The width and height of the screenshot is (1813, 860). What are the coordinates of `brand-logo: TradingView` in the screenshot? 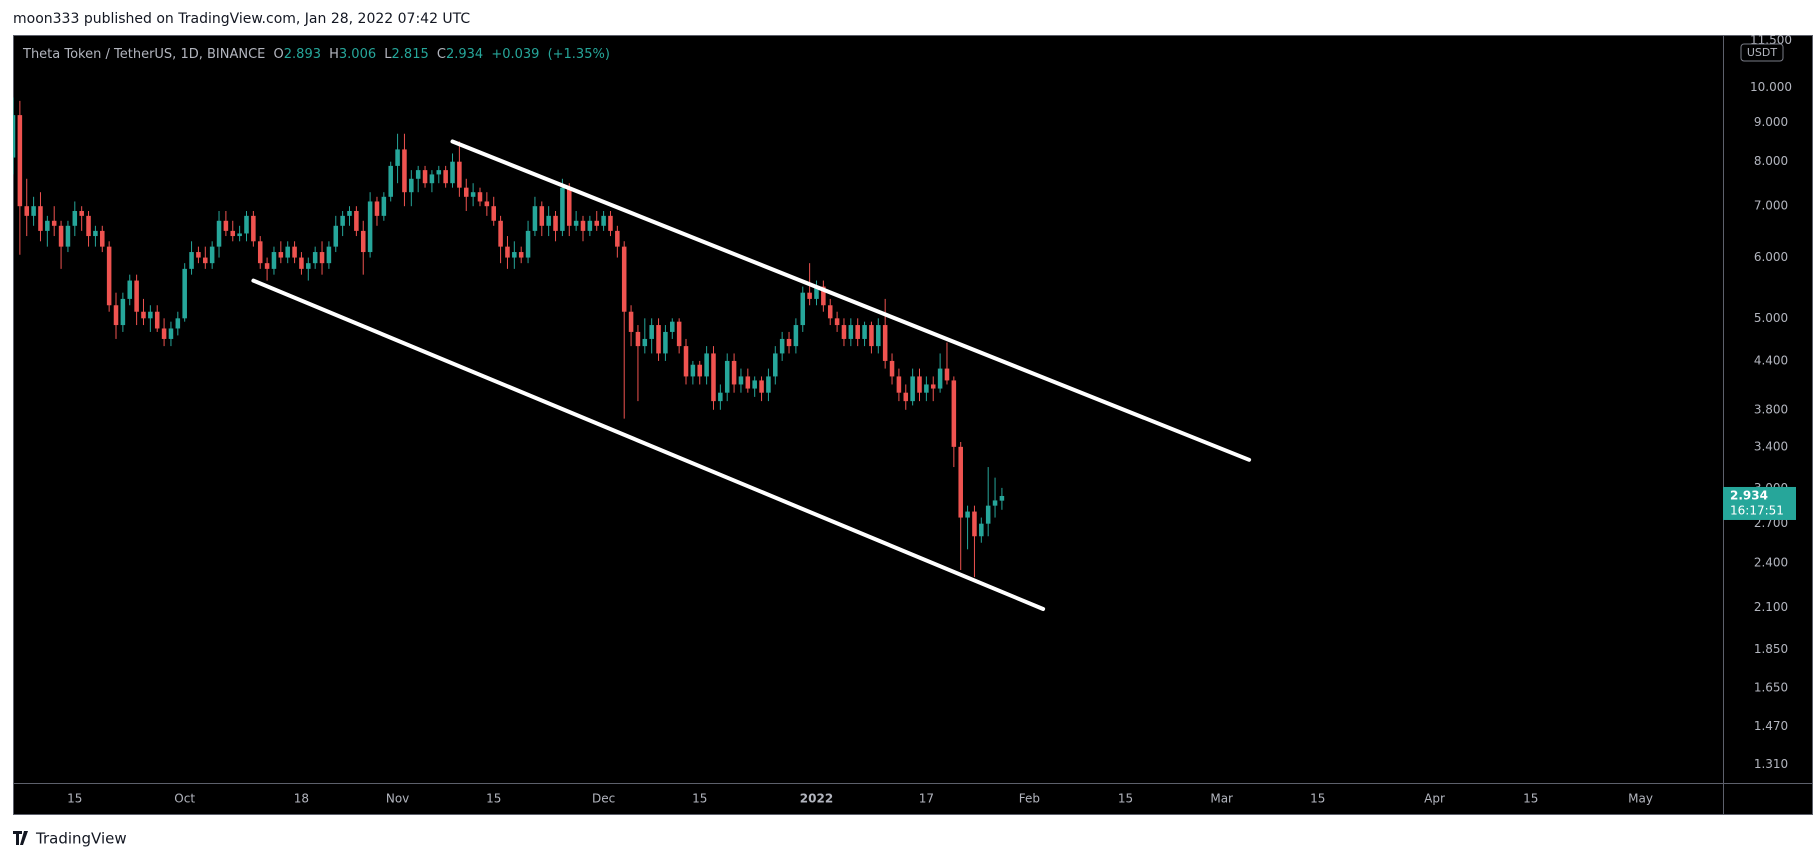 It's located at (70, 839).